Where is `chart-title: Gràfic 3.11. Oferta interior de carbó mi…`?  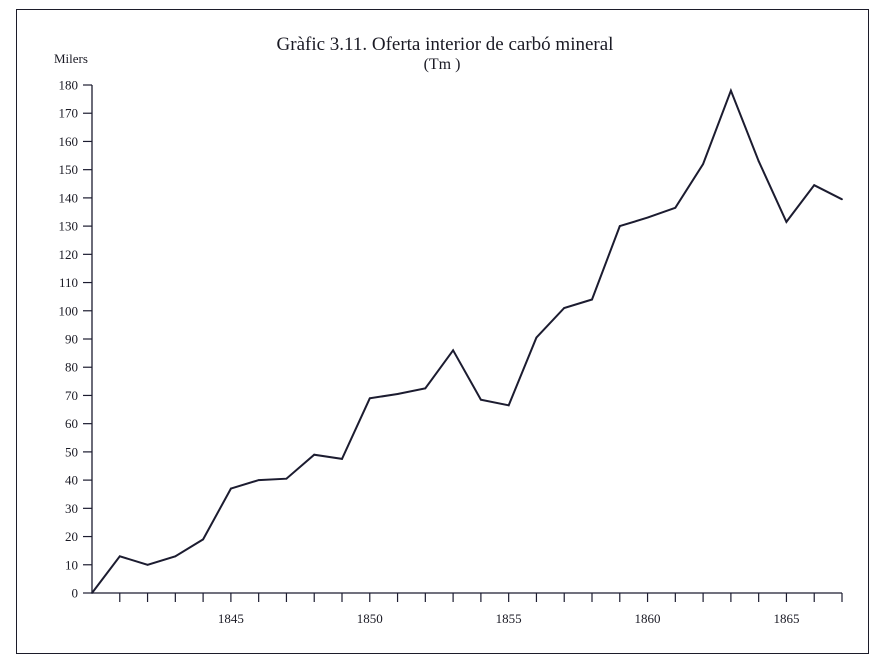
chart-title: Gràfic 3.11. Oferta interior de carbó mi… is located at coordinates (445, 44).